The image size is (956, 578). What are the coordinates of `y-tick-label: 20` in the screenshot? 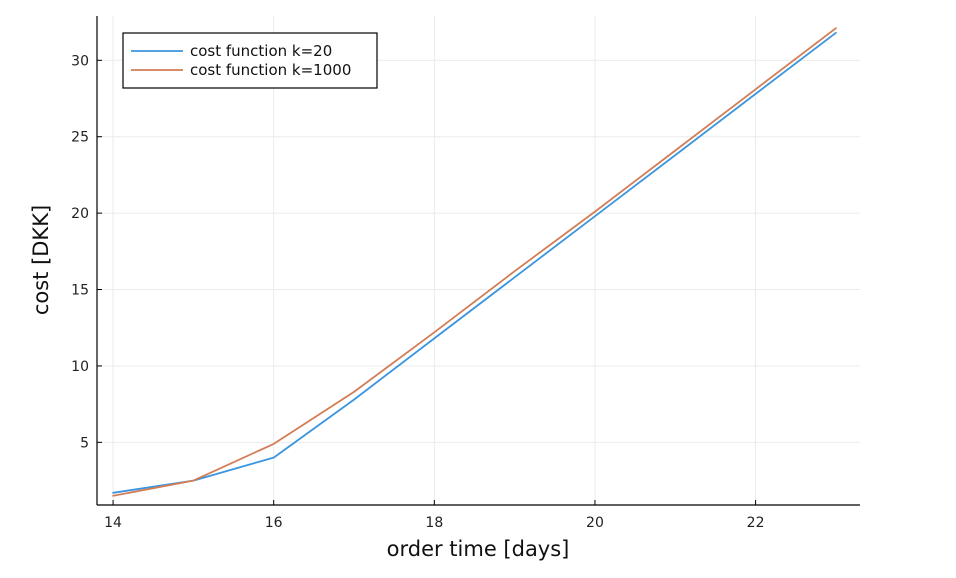 It's located at (80, 214).